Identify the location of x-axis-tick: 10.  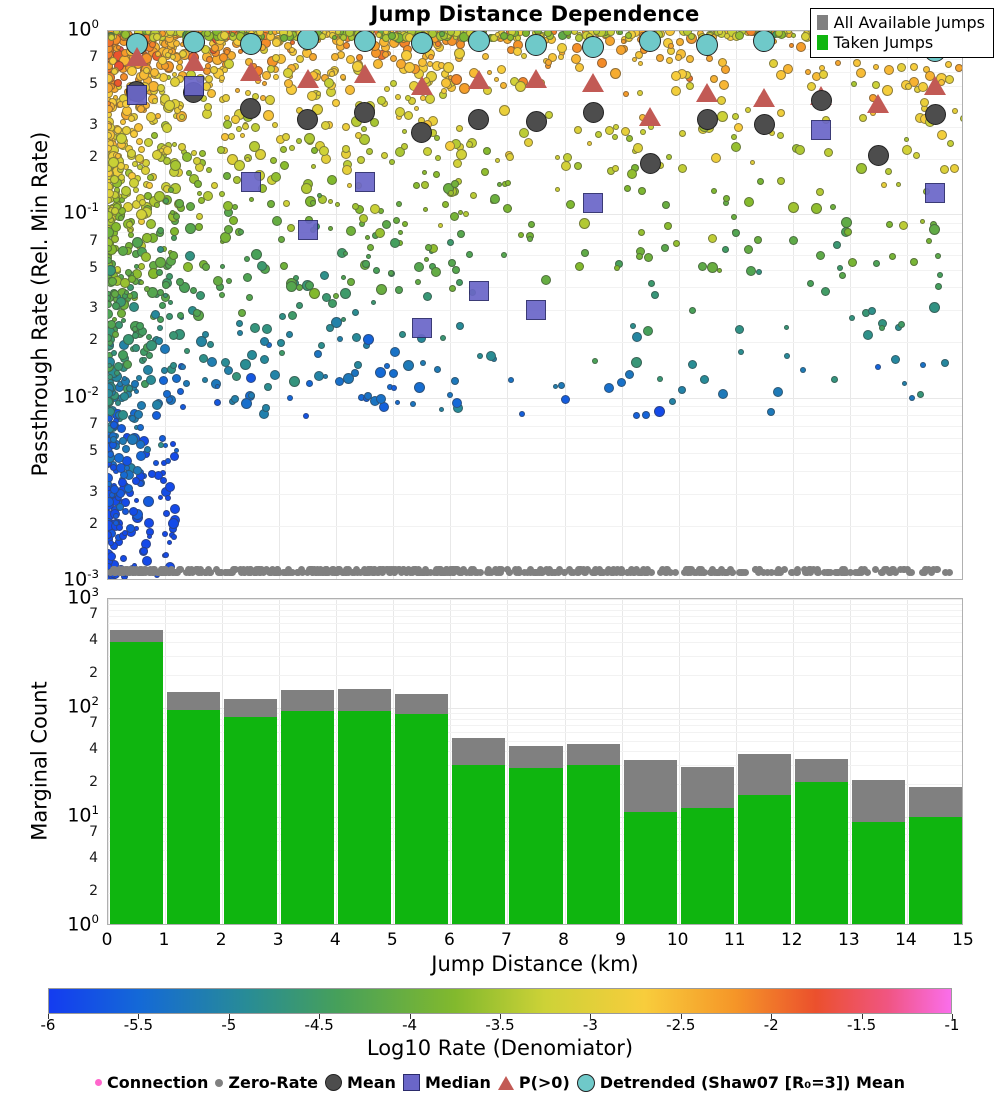
(677, 940).